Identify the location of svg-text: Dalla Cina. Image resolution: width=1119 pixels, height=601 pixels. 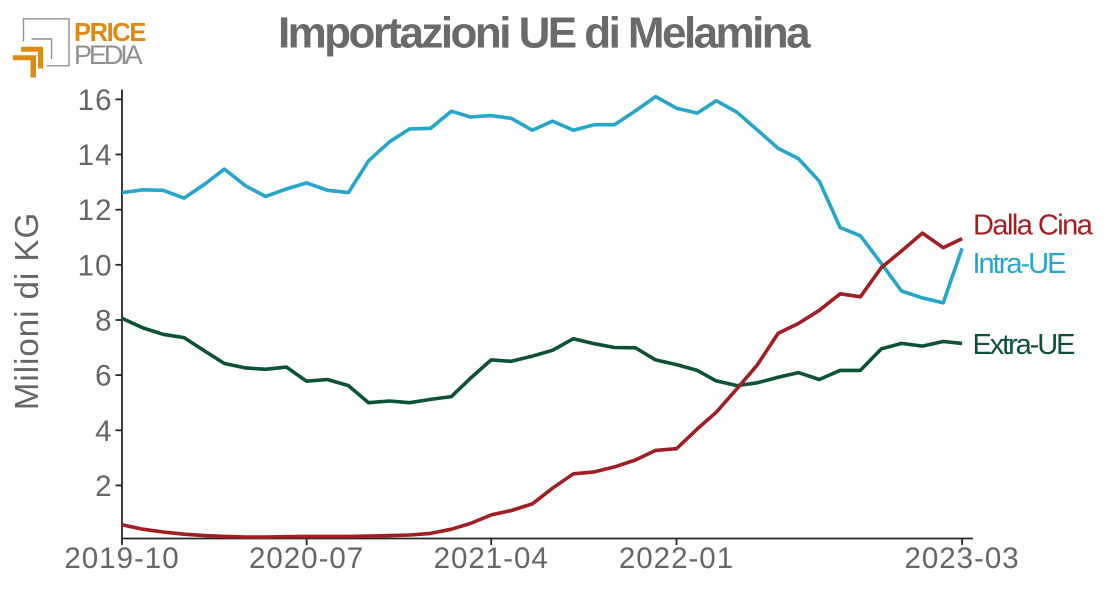
(1033, 226).